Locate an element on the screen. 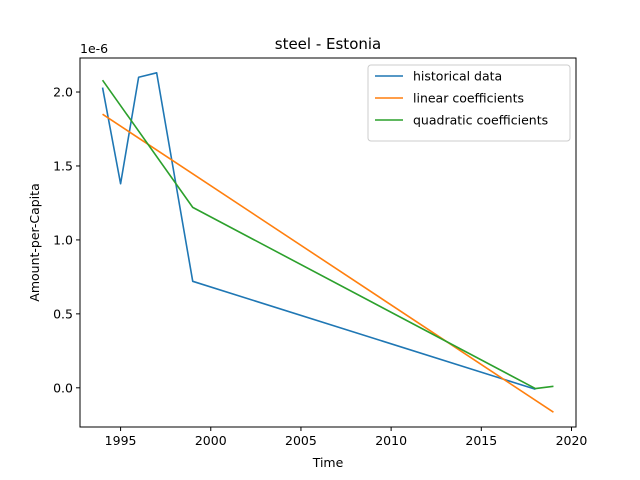 This screenshot has height=480, width=640. y-tick-label: 1.5 is located at coordinates (63, 165).